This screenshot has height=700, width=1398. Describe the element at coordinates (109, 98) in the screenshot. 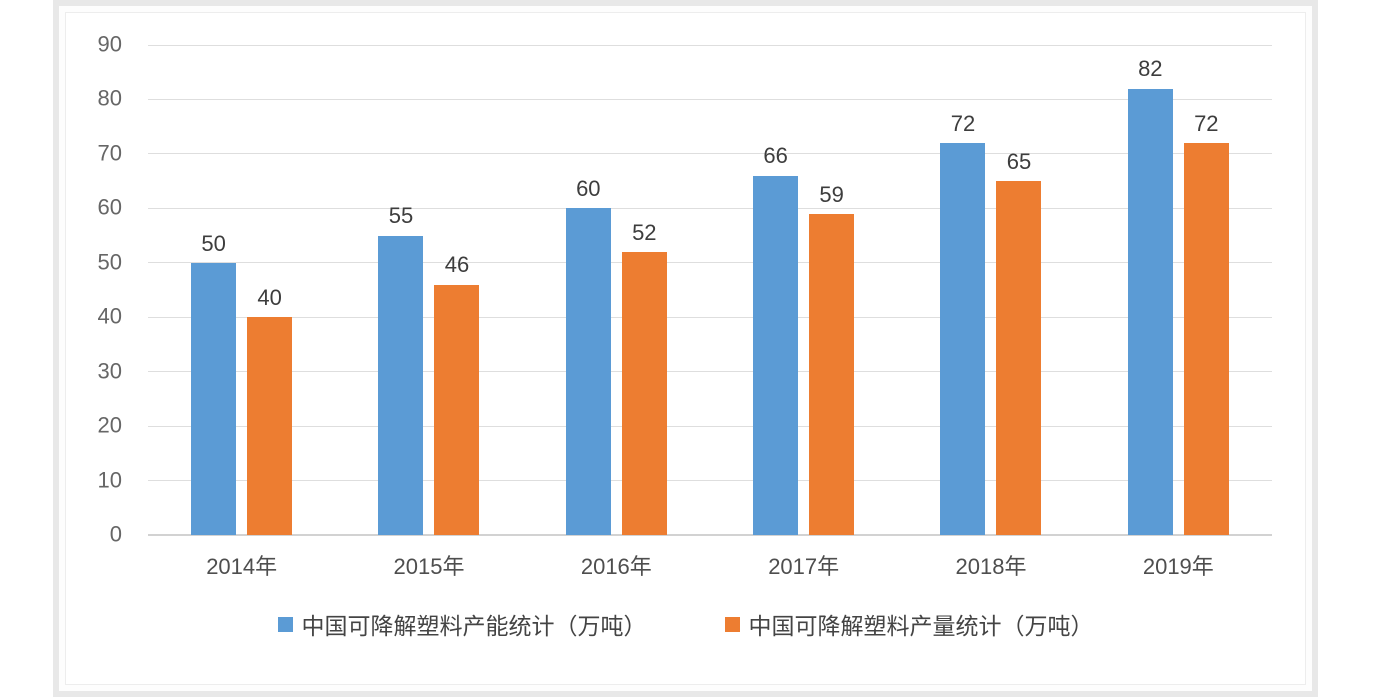

I see `y-axis-tick-label: 80` at that location.